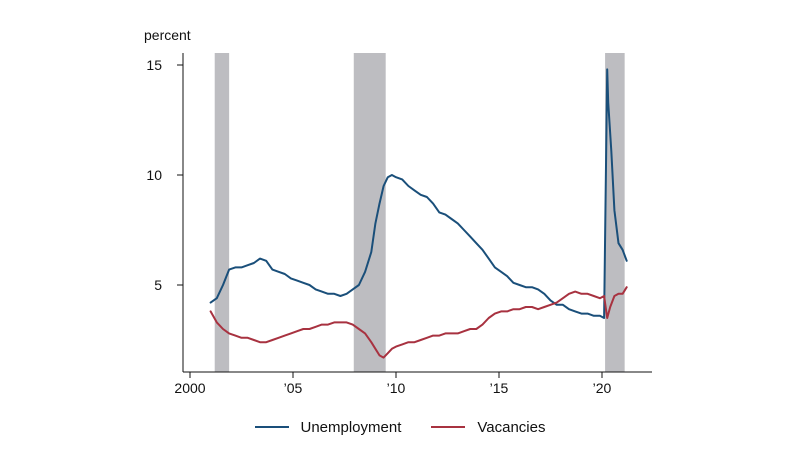 This screenshot has height=464, width=800. Describe the element at coordinates (293, 388) in the screenshot. I see `x-tick-label-1: ’05` at that location.